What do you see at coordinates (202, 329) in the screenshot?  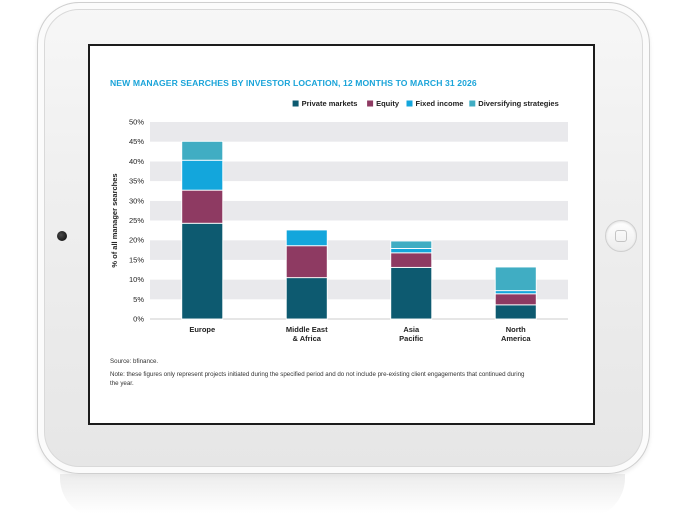 I see `x-tick-label: Europe` at bounding box center [202, 329].